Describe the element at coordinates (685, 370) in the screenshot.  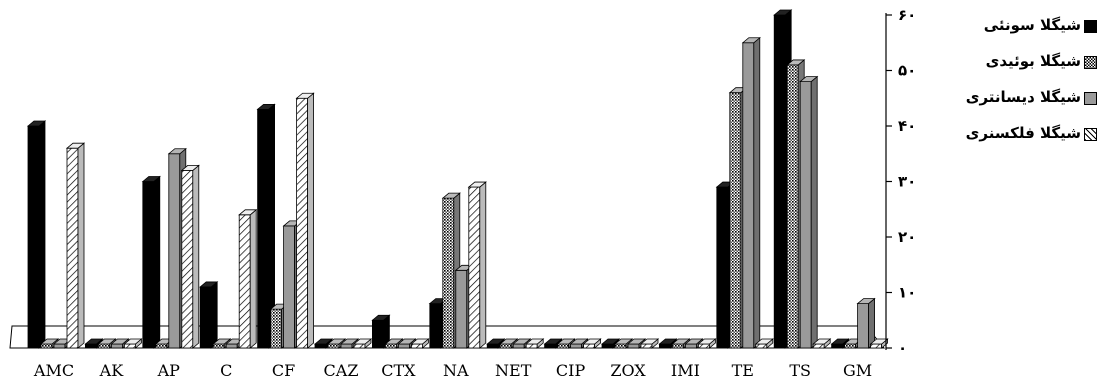
I see `x-tick-label-imi: IMI` at that location.